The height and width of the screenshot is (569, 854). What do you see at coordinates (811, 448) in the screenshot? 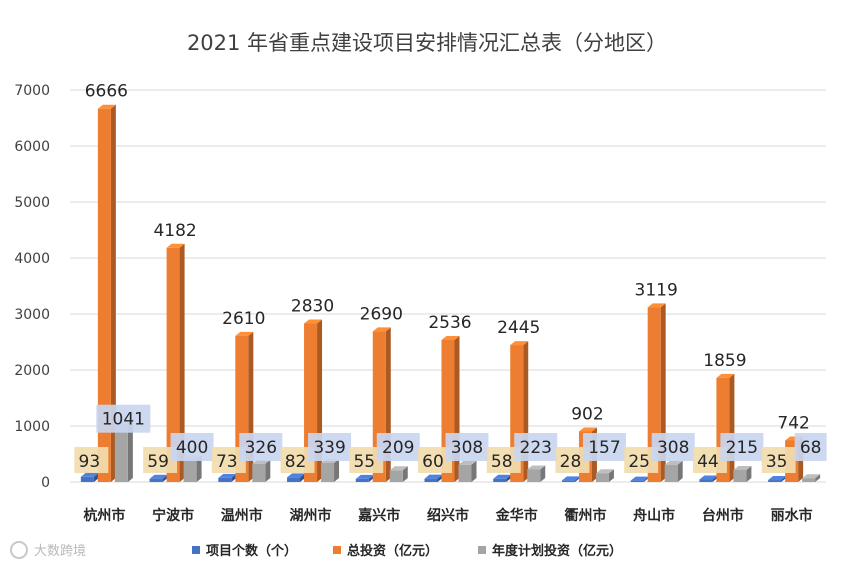
I see `data-label-annual: 68` at bounding box center [811, 448].